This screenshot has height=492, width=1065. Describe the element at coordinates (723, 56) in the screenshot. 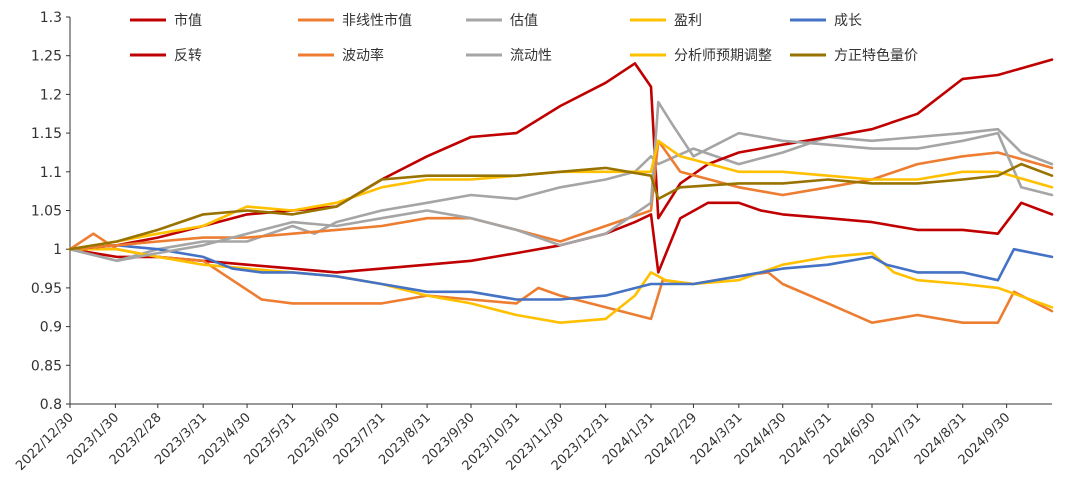

I see `legend-label: 分析师预期调整` at that location.